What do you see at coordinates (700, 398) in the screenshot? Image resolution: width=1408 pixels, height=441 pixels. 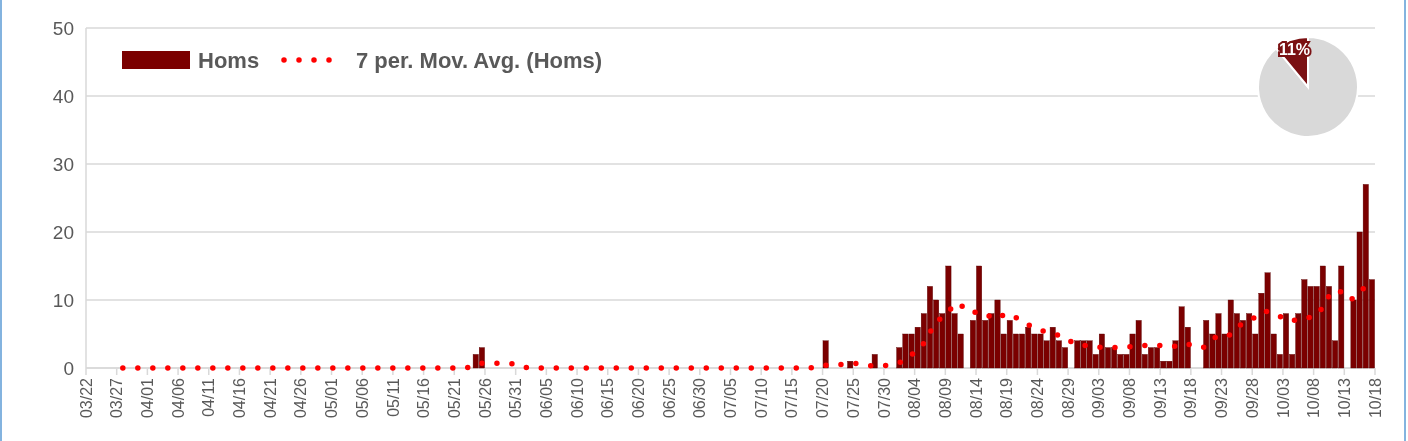 I see `x-tick-label: 06/30` at bounding box center [700, 398].